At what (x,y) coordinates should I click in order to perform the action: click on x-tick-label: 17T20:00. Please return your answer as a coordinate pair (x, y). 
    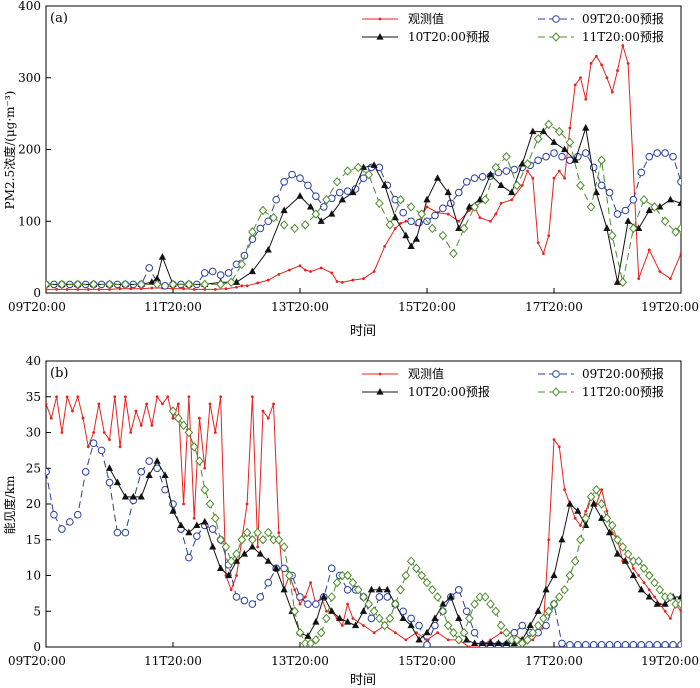
    Looking at the image, I should click on (554, 307).